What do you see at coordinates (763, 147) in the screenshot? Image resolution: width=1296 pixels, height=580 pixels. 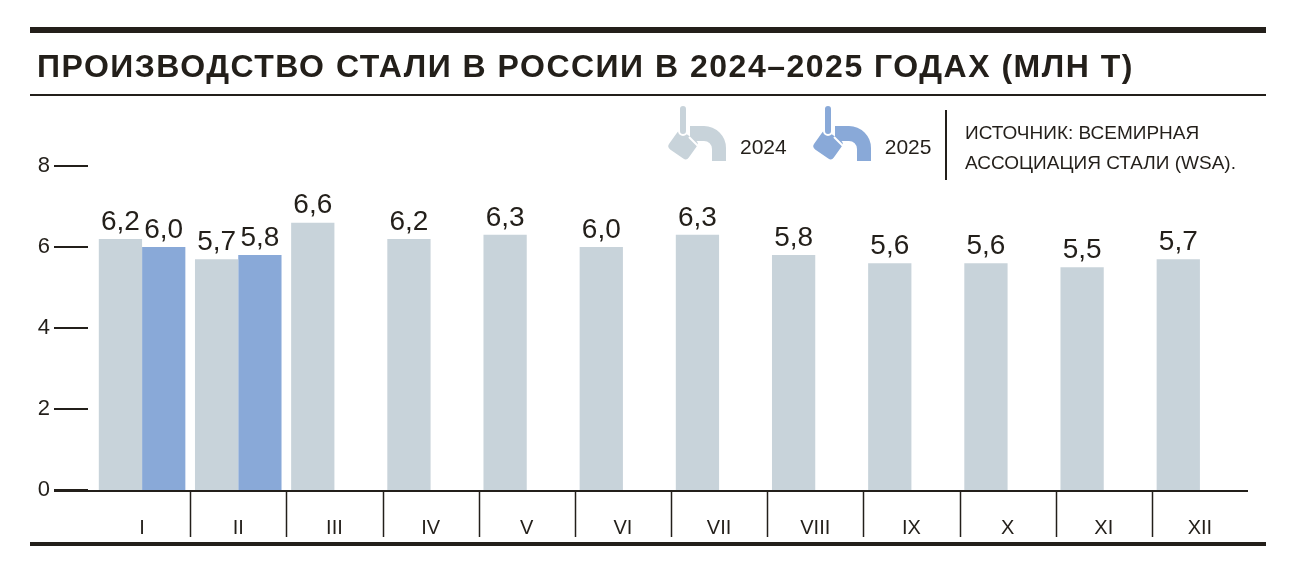 I see `legend-label: 2024` at bounding box center [763, 147].